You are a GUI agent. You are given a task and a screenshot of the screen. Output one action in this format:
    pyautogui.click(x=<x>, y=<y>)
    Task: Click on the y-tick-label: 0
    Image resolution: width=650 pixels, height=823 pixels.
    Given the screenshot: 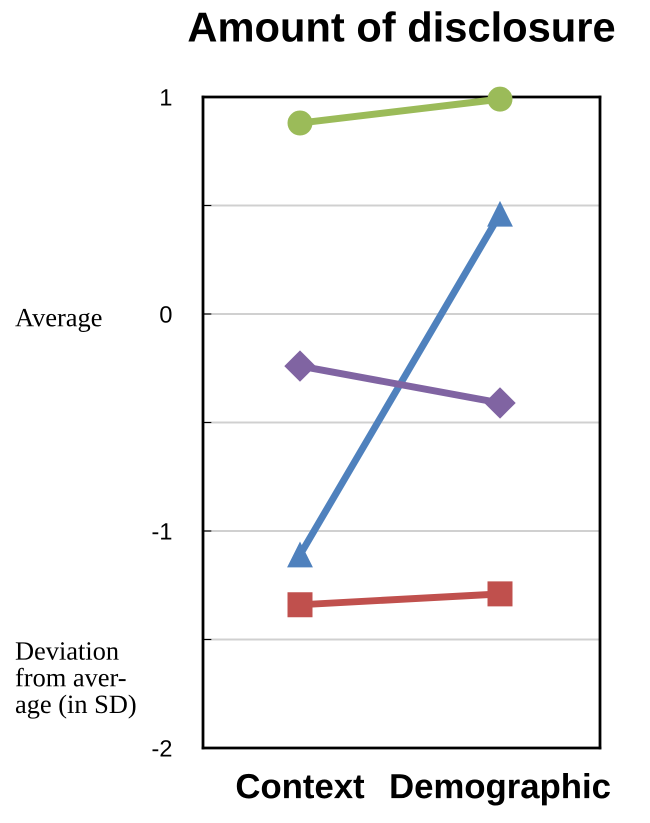 What is the action you would take?
    pyautogui.click(x=166, y=314)
    